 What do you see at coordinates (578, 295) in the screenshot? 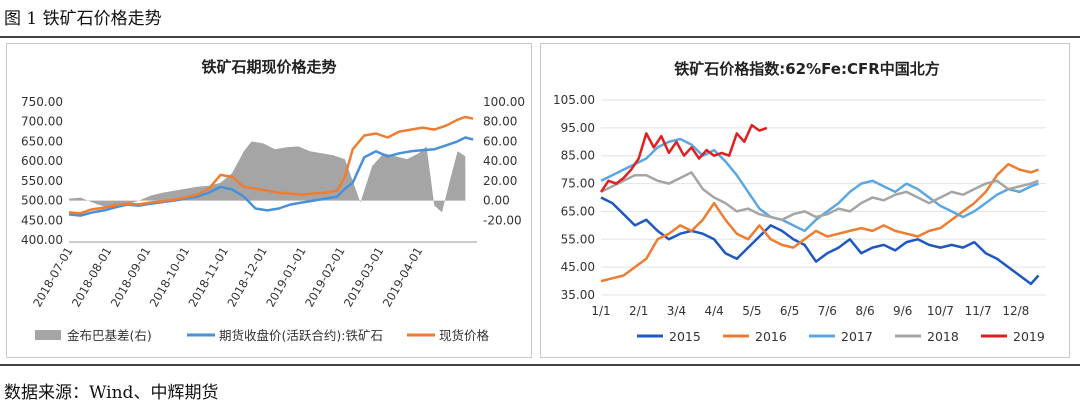
I see `y-tick-label: 35.00` at bounding box center [578, 295].